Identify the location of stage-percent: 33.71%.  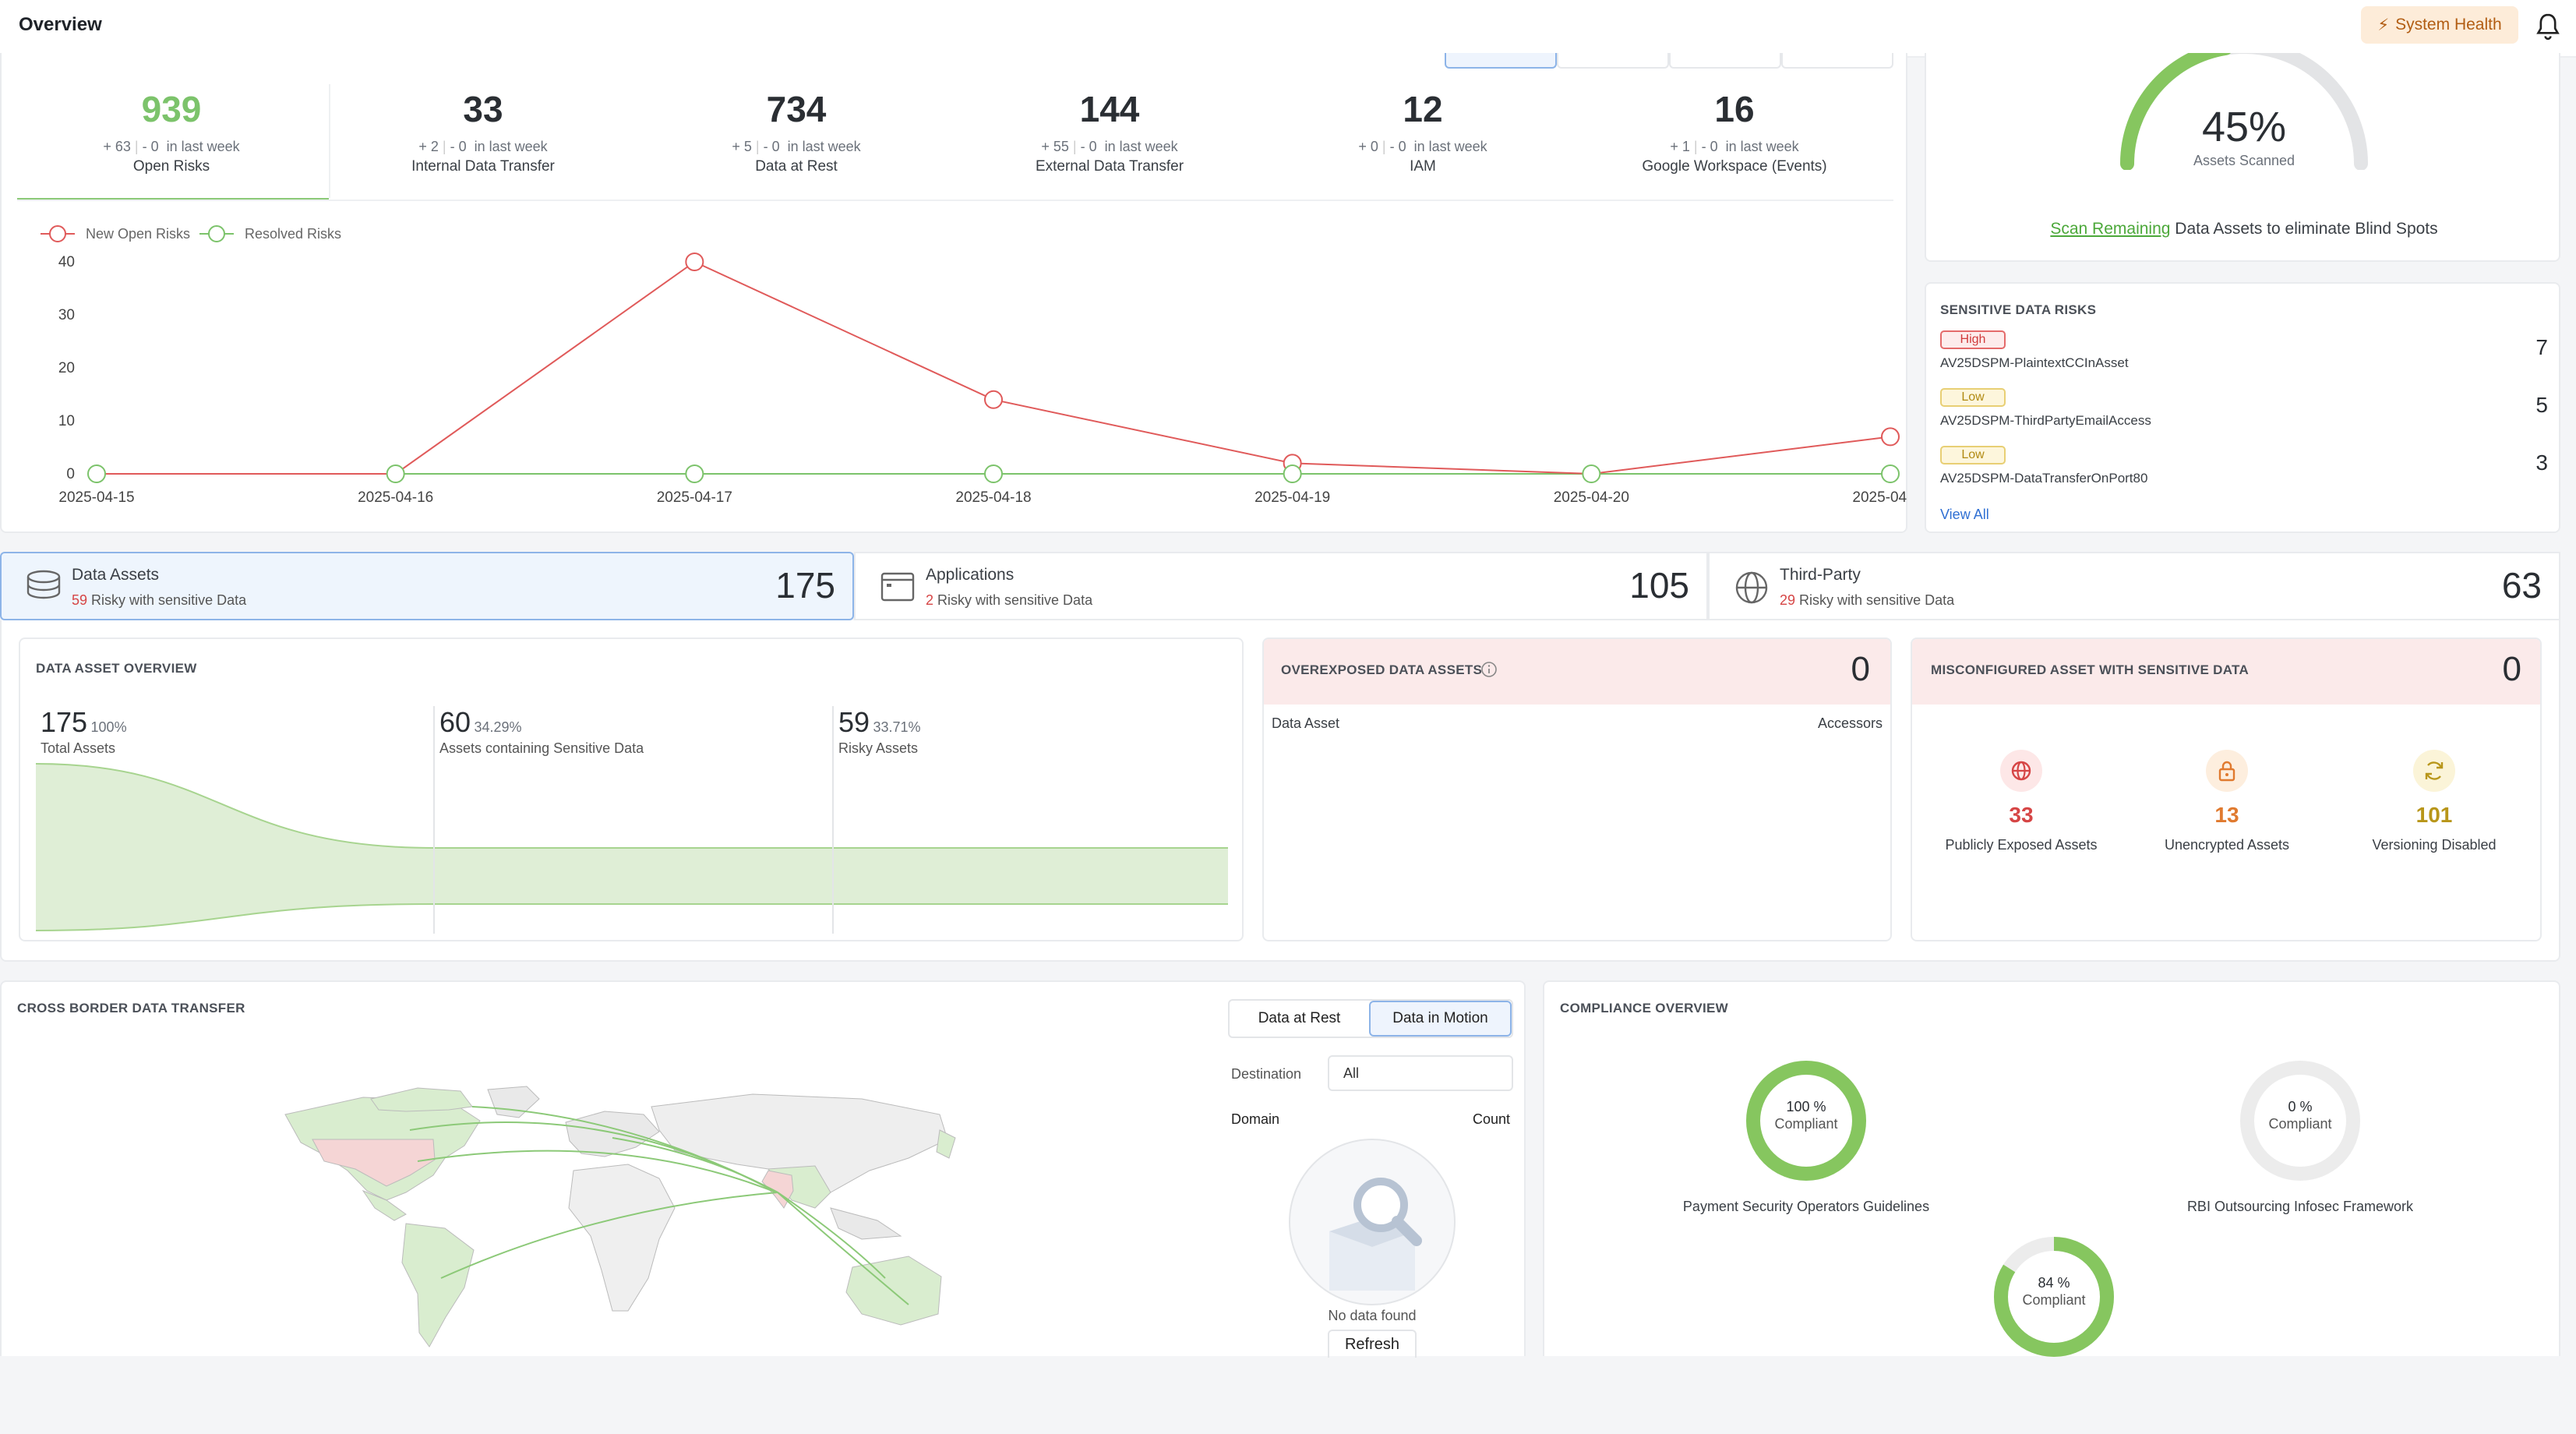
(897, 727).